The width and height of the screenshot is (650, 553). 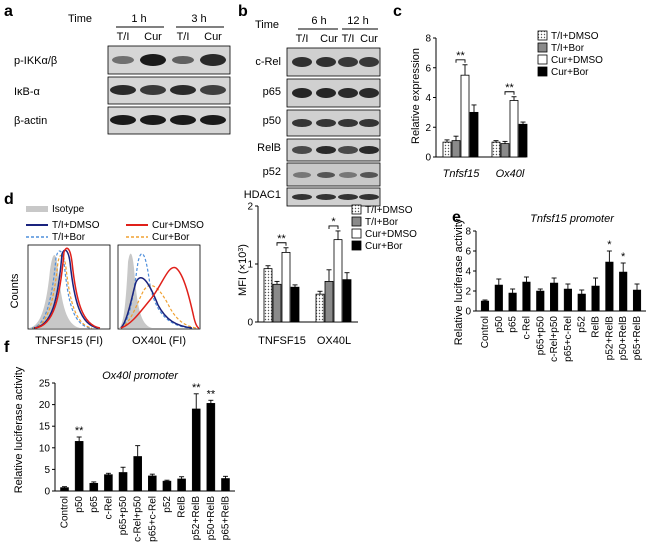 What do you see at coordinates (160, 297) in the screenshot?
I see `histogram-cur-dmso` at bounding box center [160, 297].